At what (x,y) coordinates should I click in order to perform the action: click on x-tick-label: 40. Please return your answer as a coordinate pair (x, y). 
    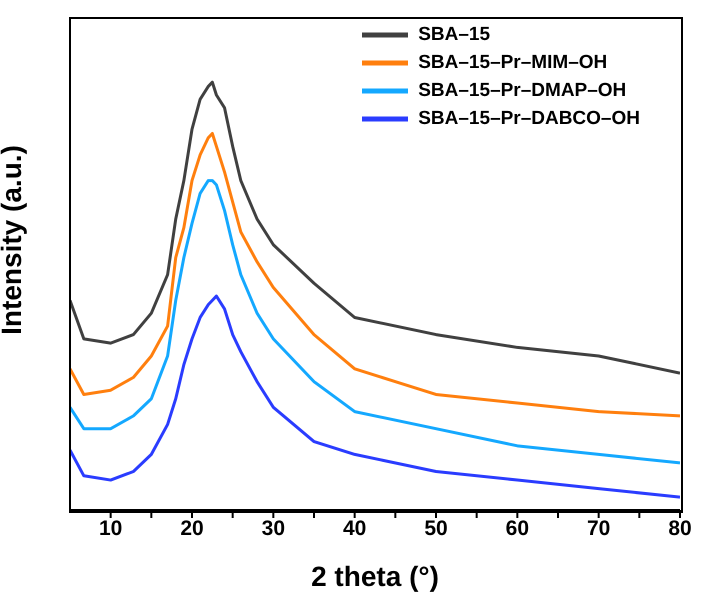
    Looking at the image, I should click on (354, 528).